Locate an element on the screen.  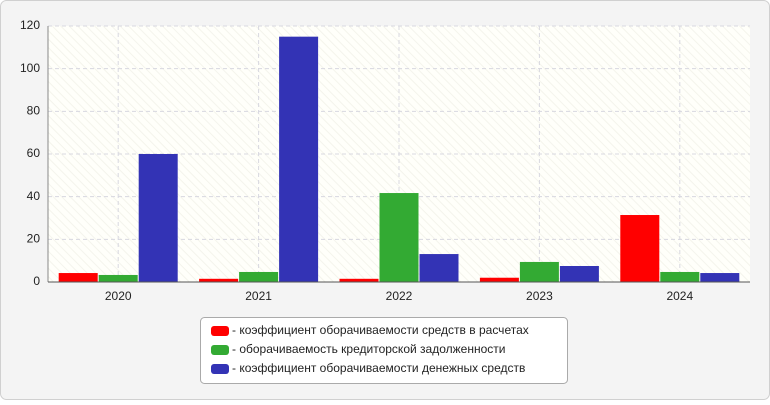
y-tick-label: 120 is located at coordinates (30, 25).